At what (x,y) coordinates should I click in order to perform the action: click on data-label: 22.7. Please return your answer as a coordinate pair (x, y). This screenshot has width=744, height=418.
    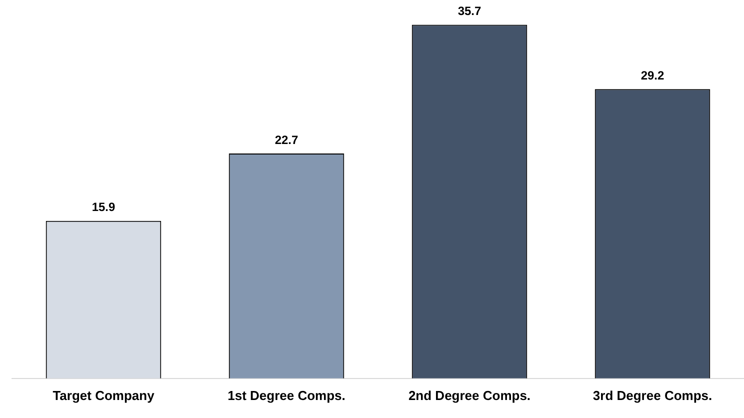
    Looking at the image, I should click on (286, 139).